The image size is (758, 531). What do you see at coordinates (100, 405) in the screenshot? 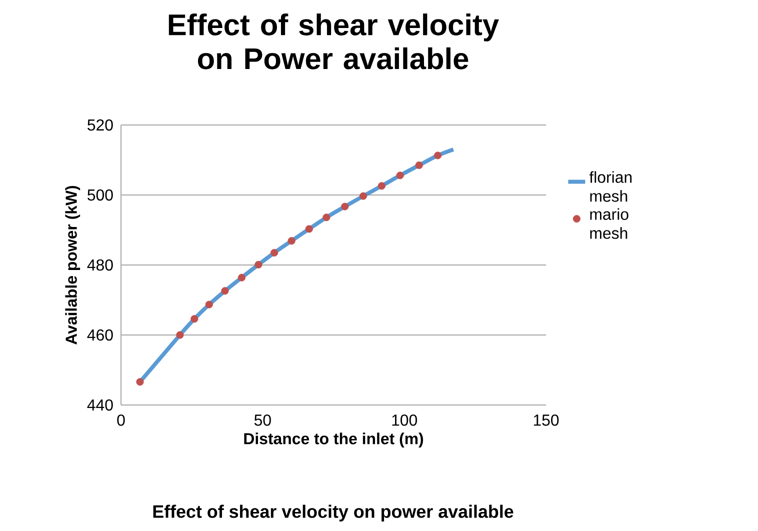
I see `y-tick-label: 440` at bounding box center [100, 405].